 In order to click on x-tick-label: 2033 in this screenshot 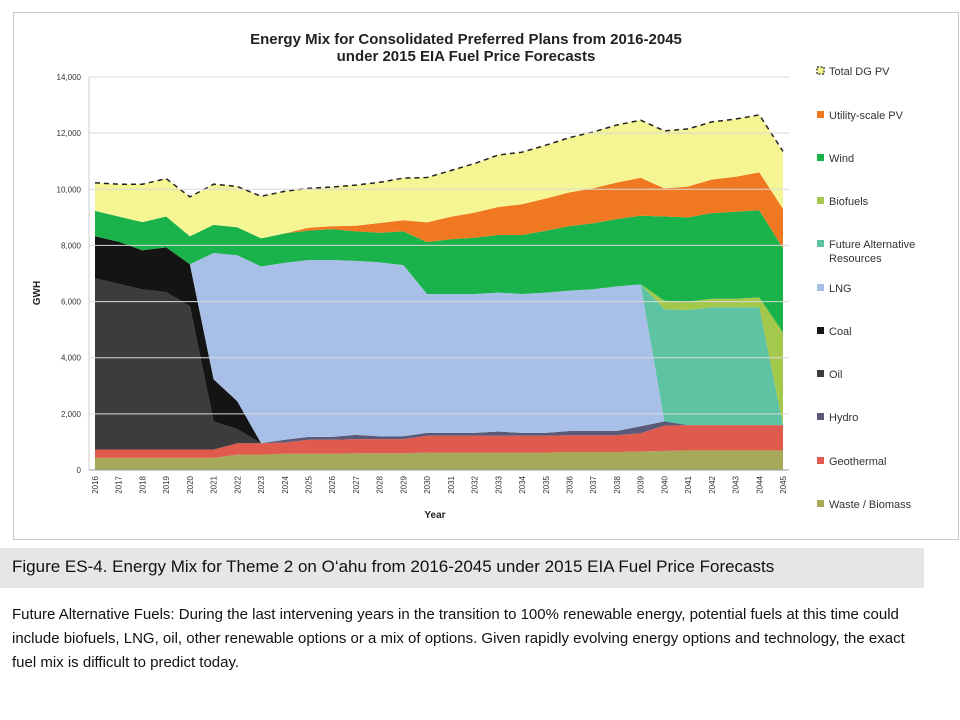, I will do `click(498, 484)`.